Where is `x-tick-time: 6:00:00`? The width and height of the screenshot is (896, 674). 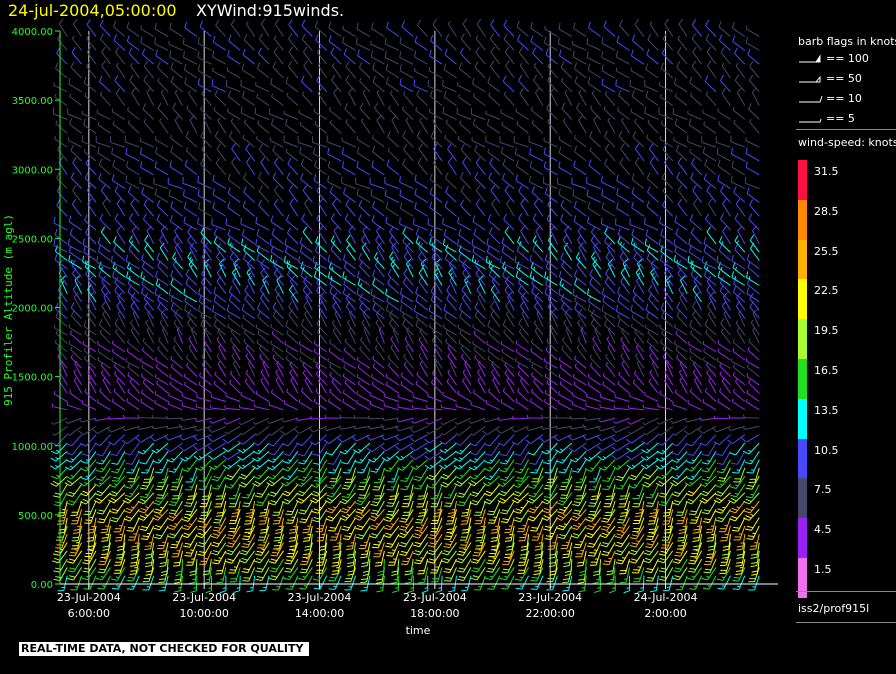
x-tick-time: 6:00:00 is located at coordinates (89, 613).